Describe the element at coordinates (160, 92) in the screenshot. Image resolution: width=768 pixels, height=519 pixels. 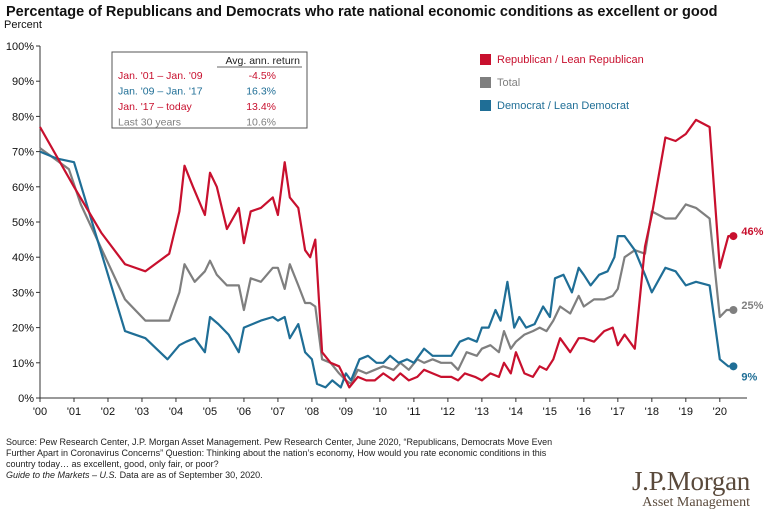
I see `return-table-row-label: Jan. '09 – Jan. '17` at that location.